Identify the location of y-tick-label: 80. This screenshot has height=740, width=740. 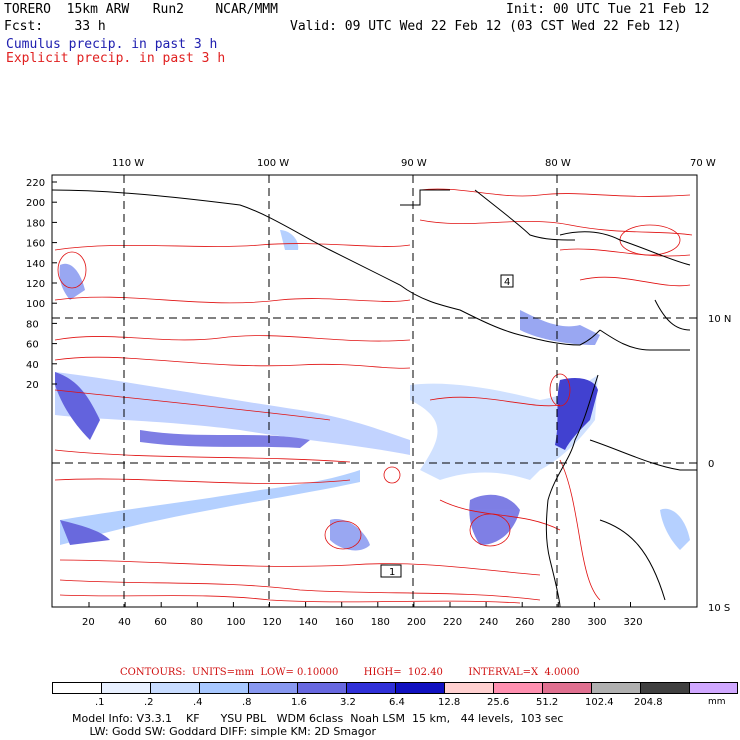
(32, 324).